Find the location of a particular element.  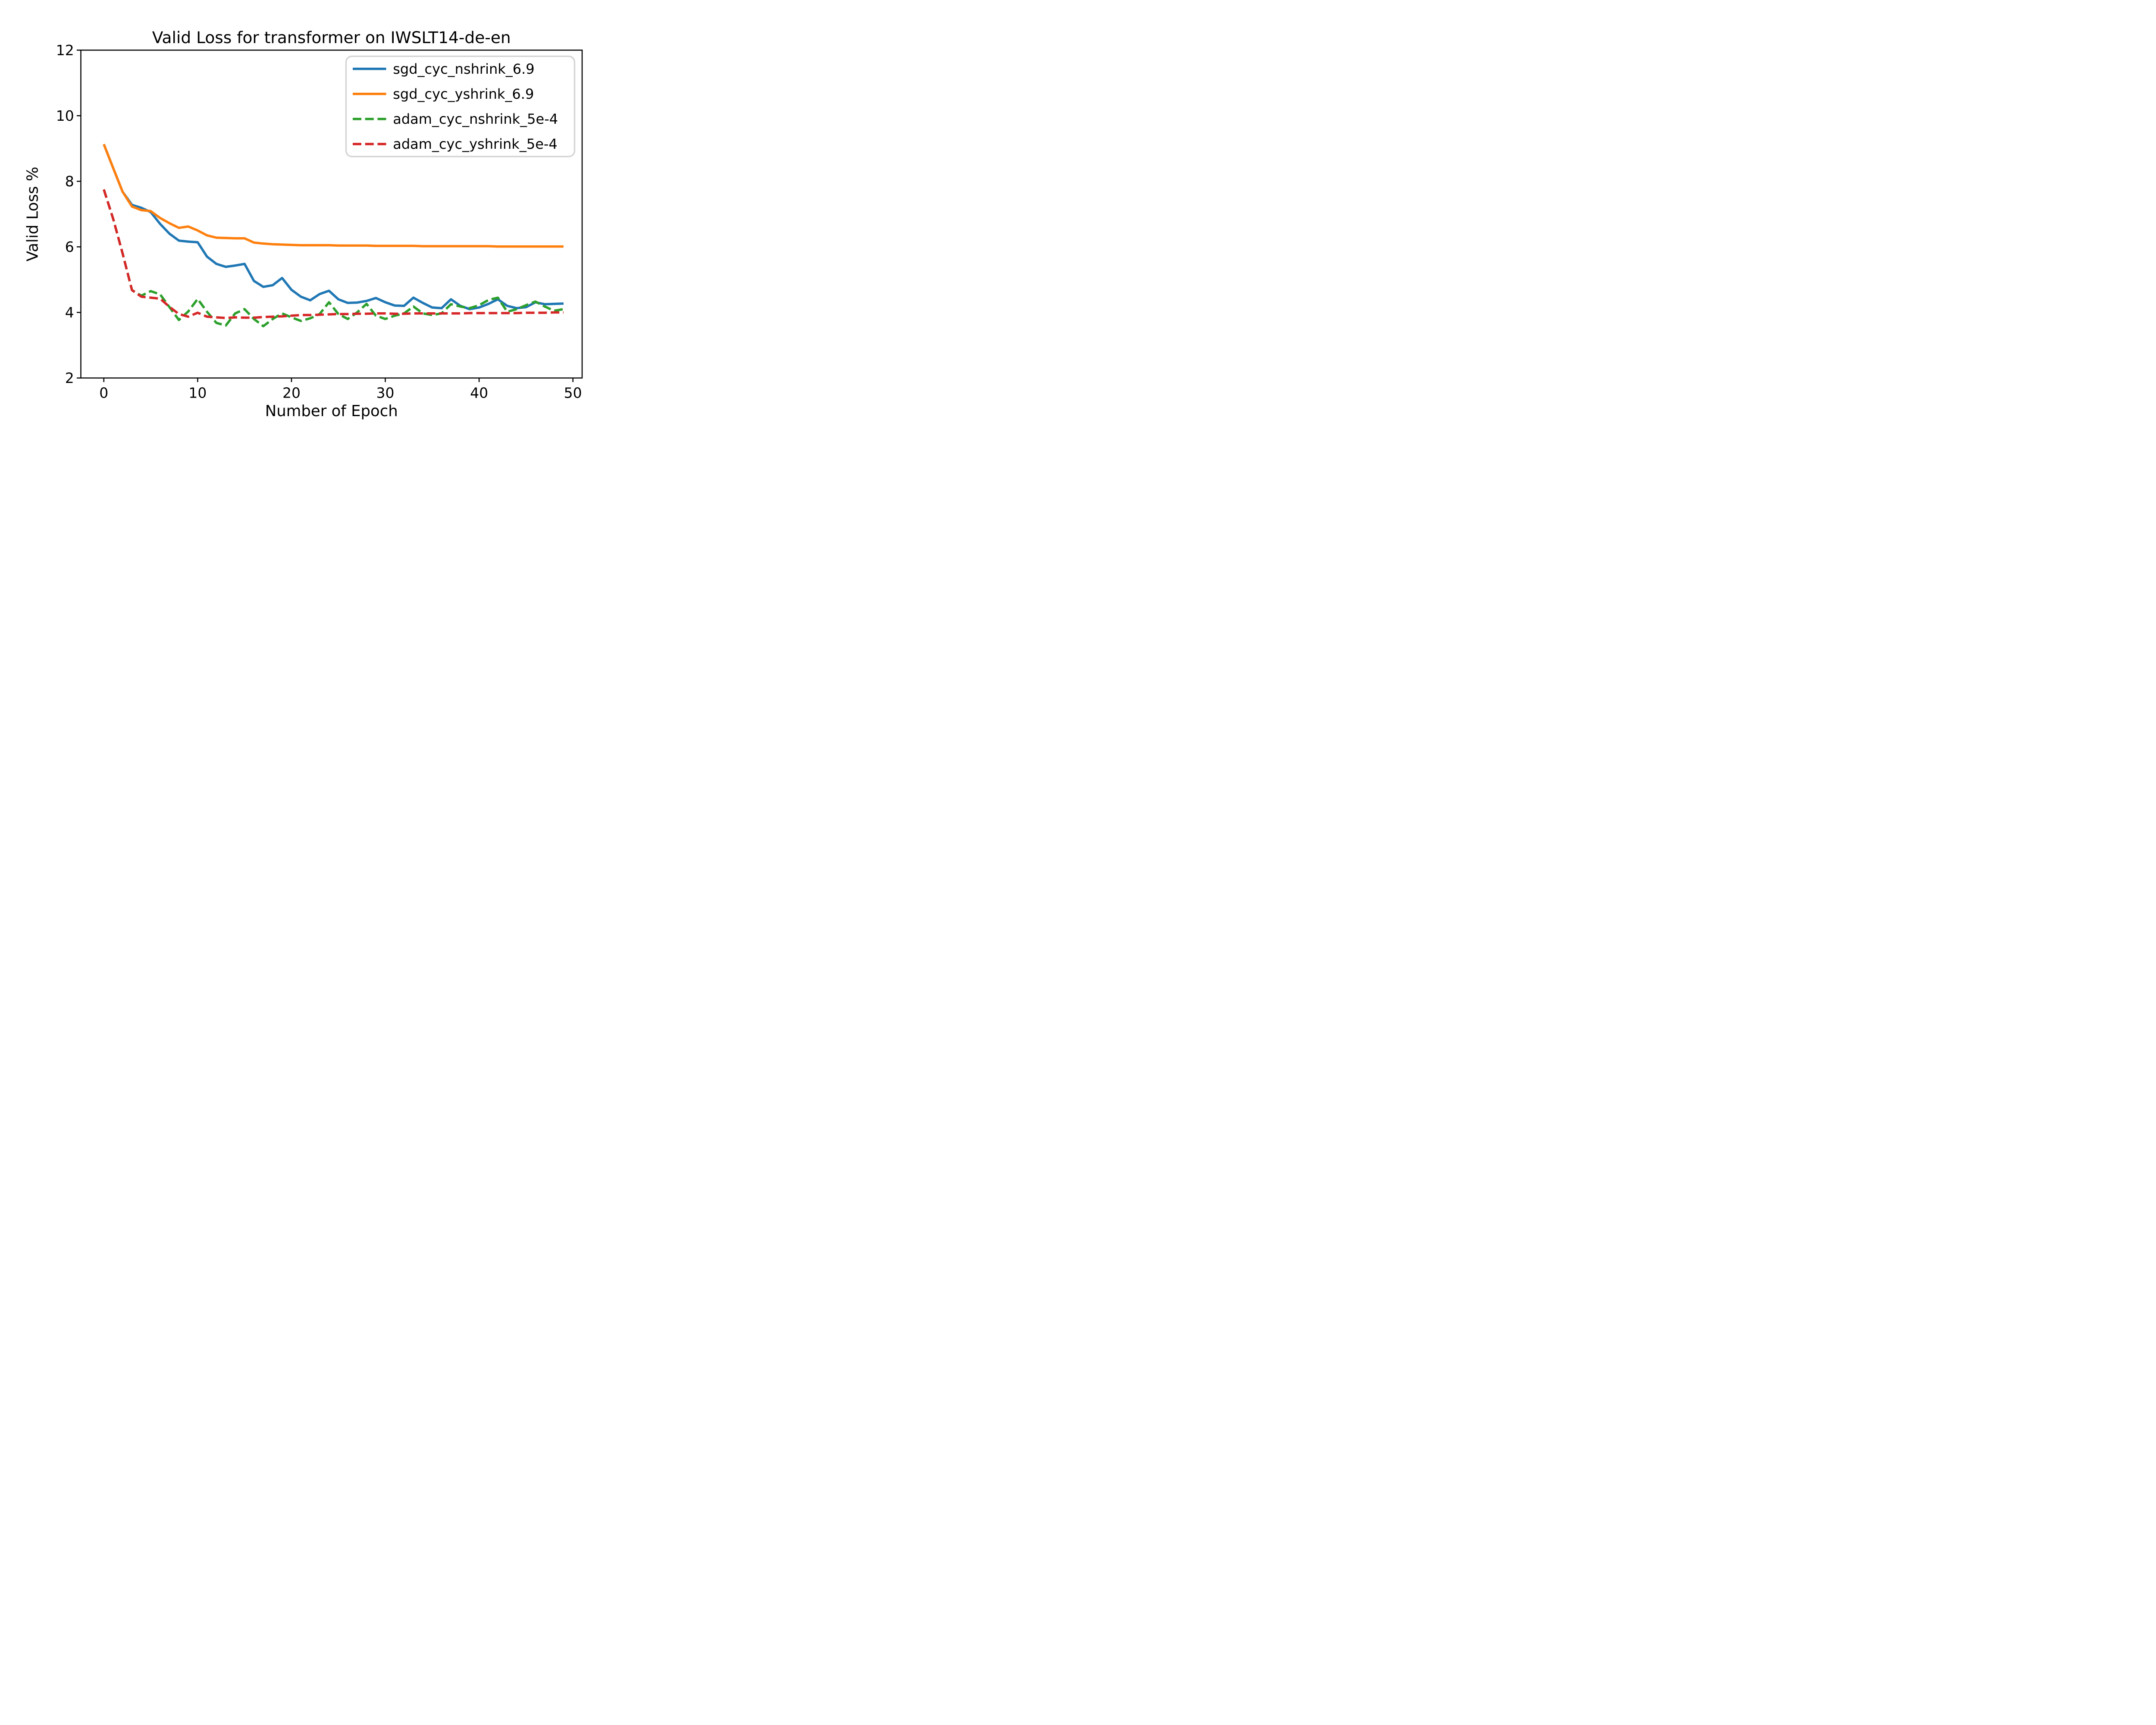

series-line-sgd_cyc_nshrink_6.9 is located at coordinates (333, 227).